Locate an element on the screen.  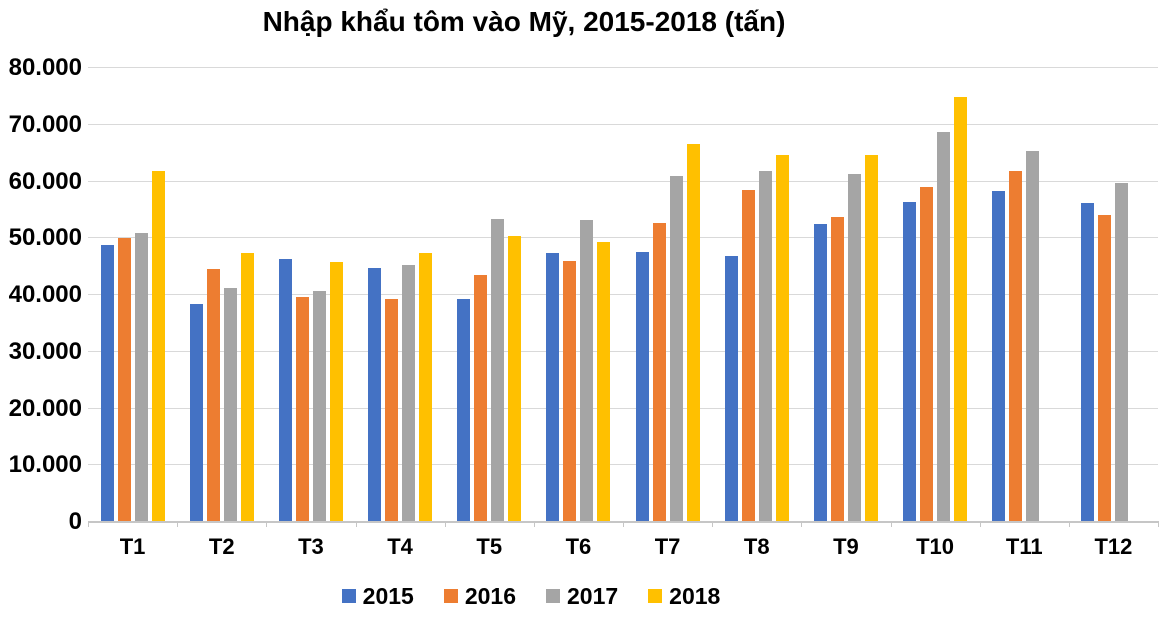
y-axis-label: 40.000 is located at coordinates (45, 294).